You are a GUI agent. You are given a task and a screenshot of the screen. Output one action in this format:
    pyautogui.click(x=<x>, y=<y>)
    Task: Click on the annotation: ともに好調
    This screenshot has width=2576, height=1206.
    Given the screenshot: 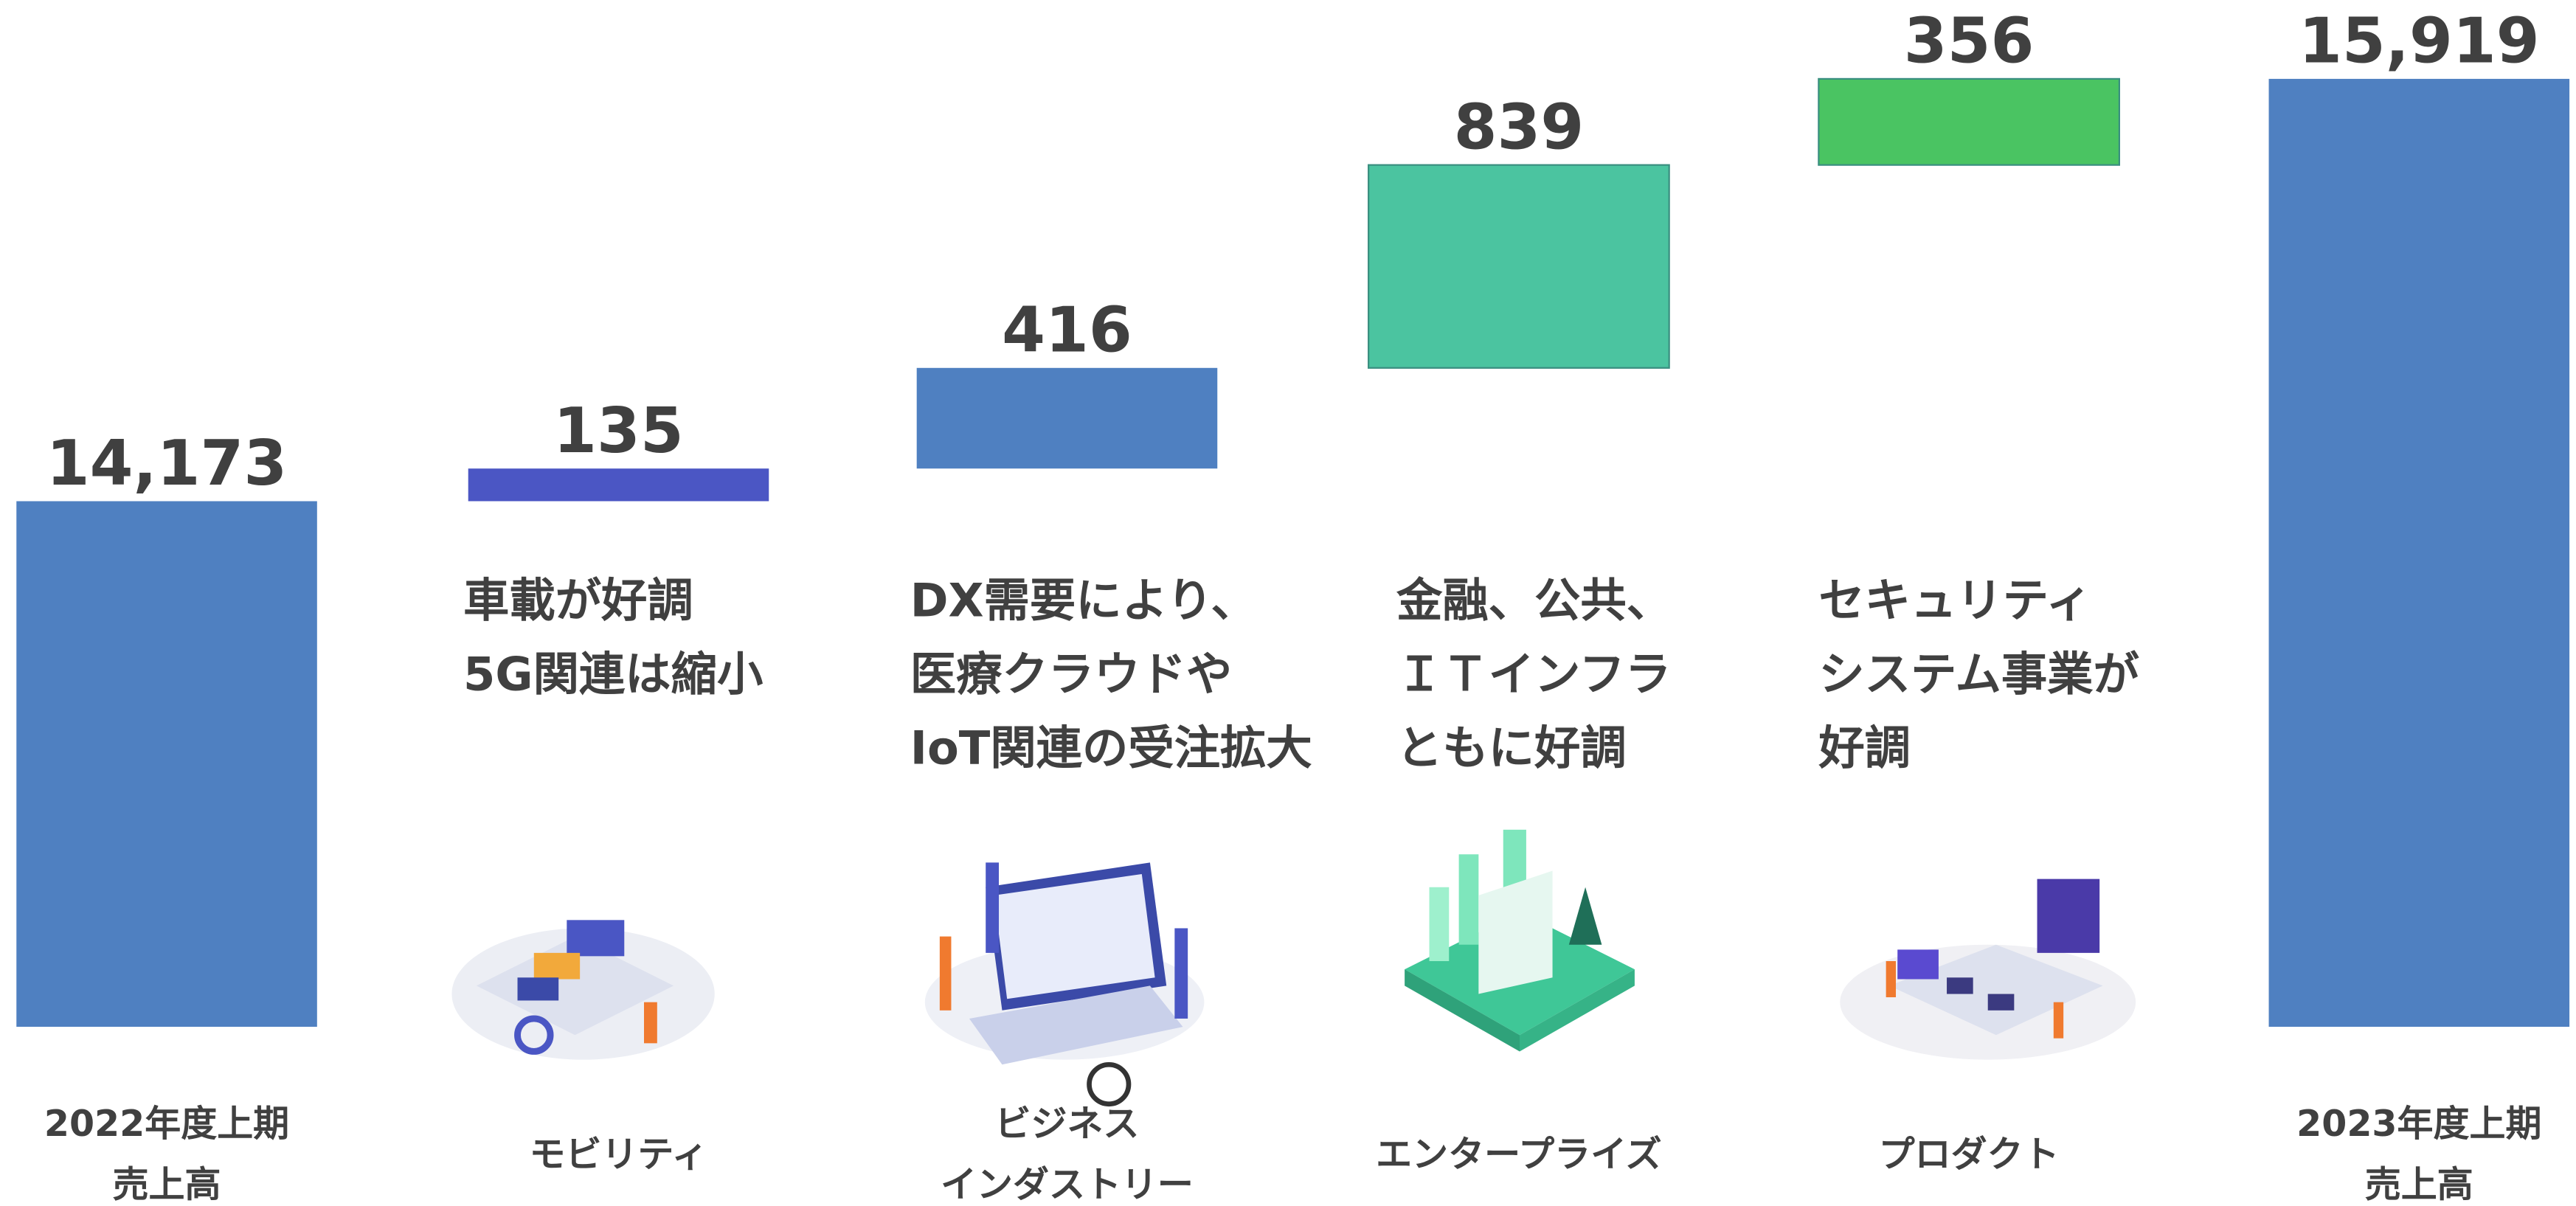 What is the action you would take?
    pyautogui.click(x=1512, y=748)
    